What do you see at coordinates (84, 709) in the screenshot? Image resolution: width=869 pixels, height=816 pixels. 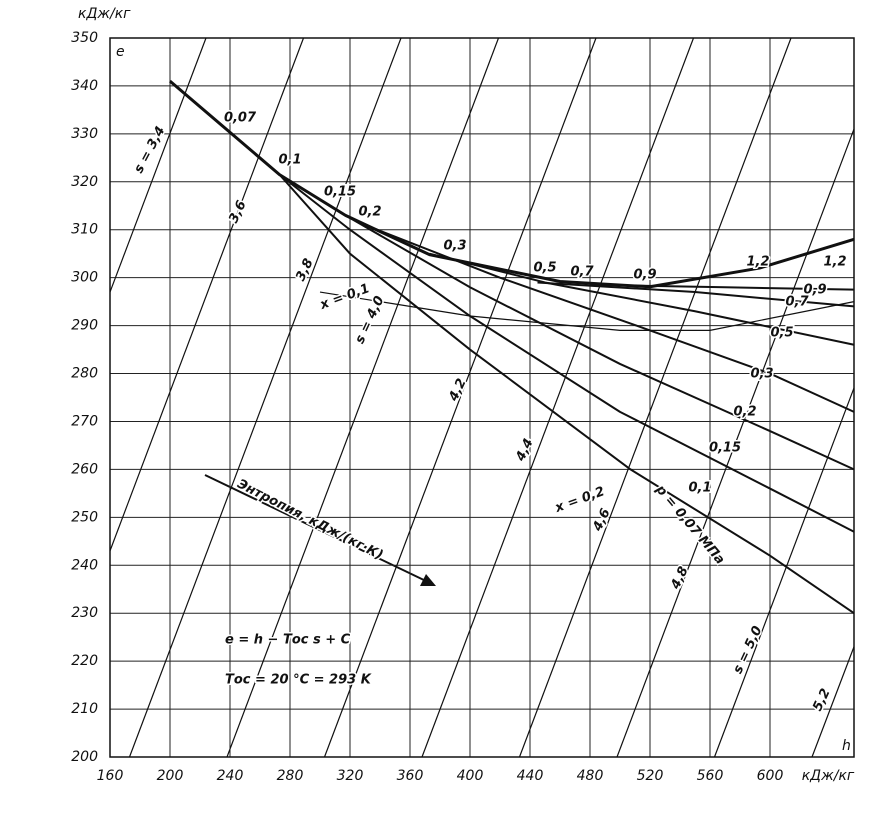 I see `y-tick-label: 210` at bounding box center [84, 709].